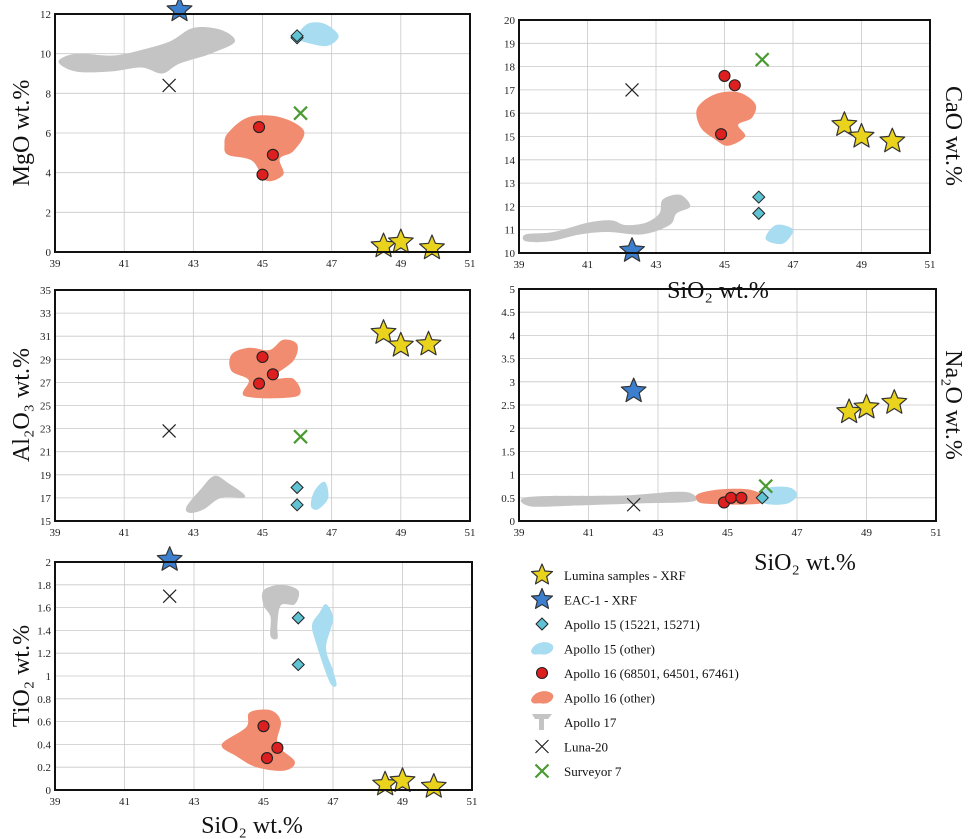 The width and height of the screenshot is (969, 839). What do you see at coordinates (44, 768) in the screenshot?
I see `y-tick-label: 0.2` at bounding box center [44, 768].